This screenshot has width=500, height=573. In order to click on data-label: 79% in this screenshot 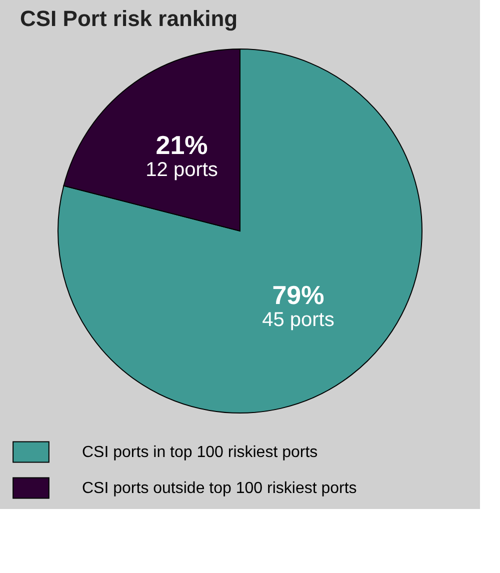, I will do `click(298, 295)`.